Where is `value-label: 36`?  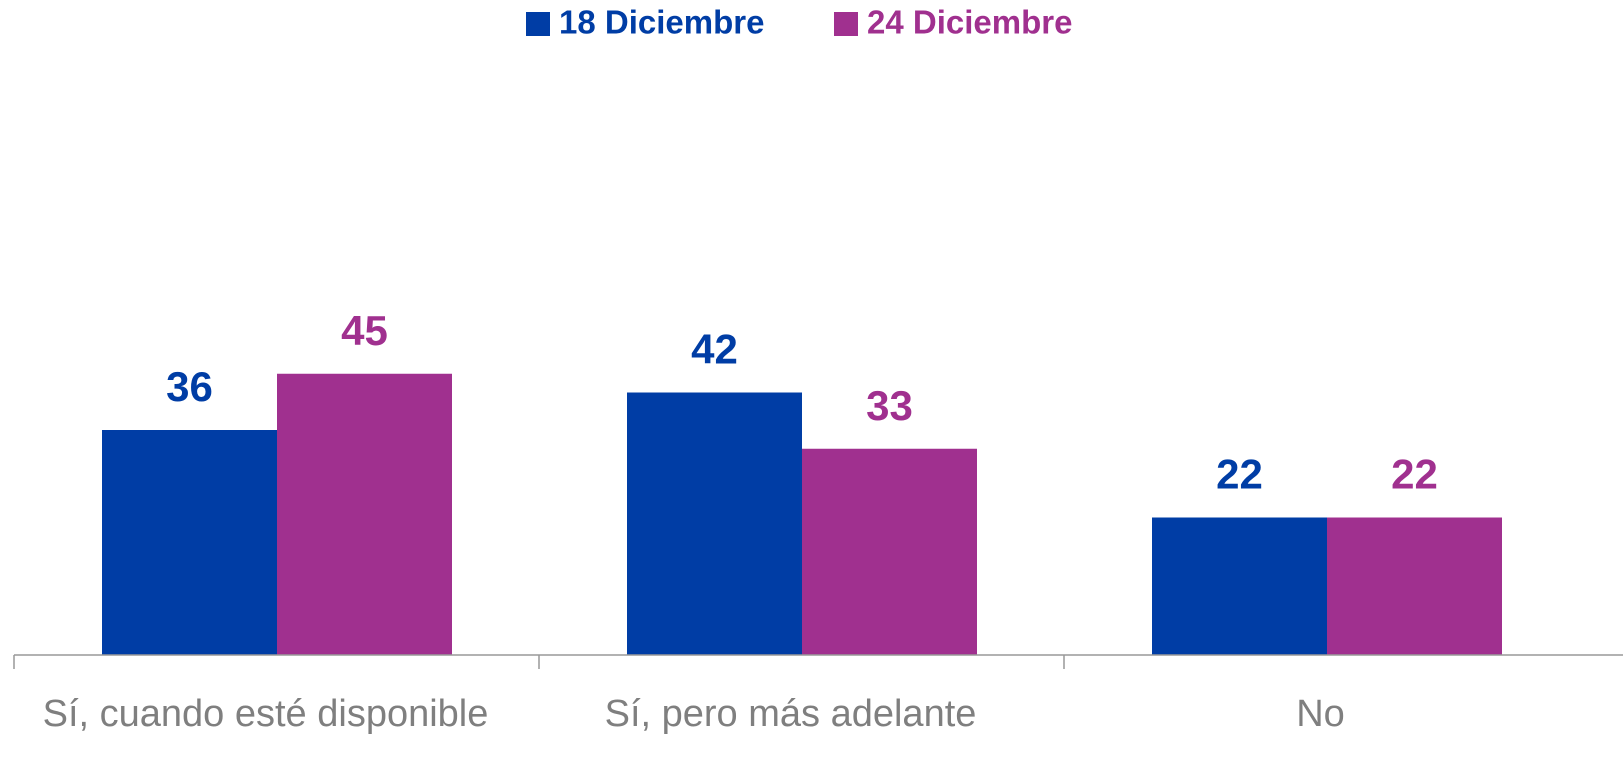 value-label: 36 is located at coordinates (189, 386).